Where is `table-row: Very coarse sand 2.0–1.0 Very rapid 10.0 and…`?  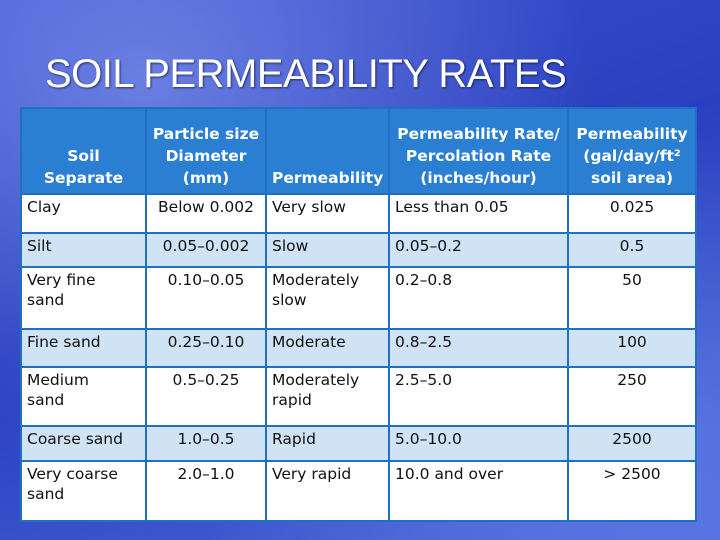
table-row: Very coarse sand 2.0–1.0 Very rapid 10.0 and… is located at coordinates (358, 491).